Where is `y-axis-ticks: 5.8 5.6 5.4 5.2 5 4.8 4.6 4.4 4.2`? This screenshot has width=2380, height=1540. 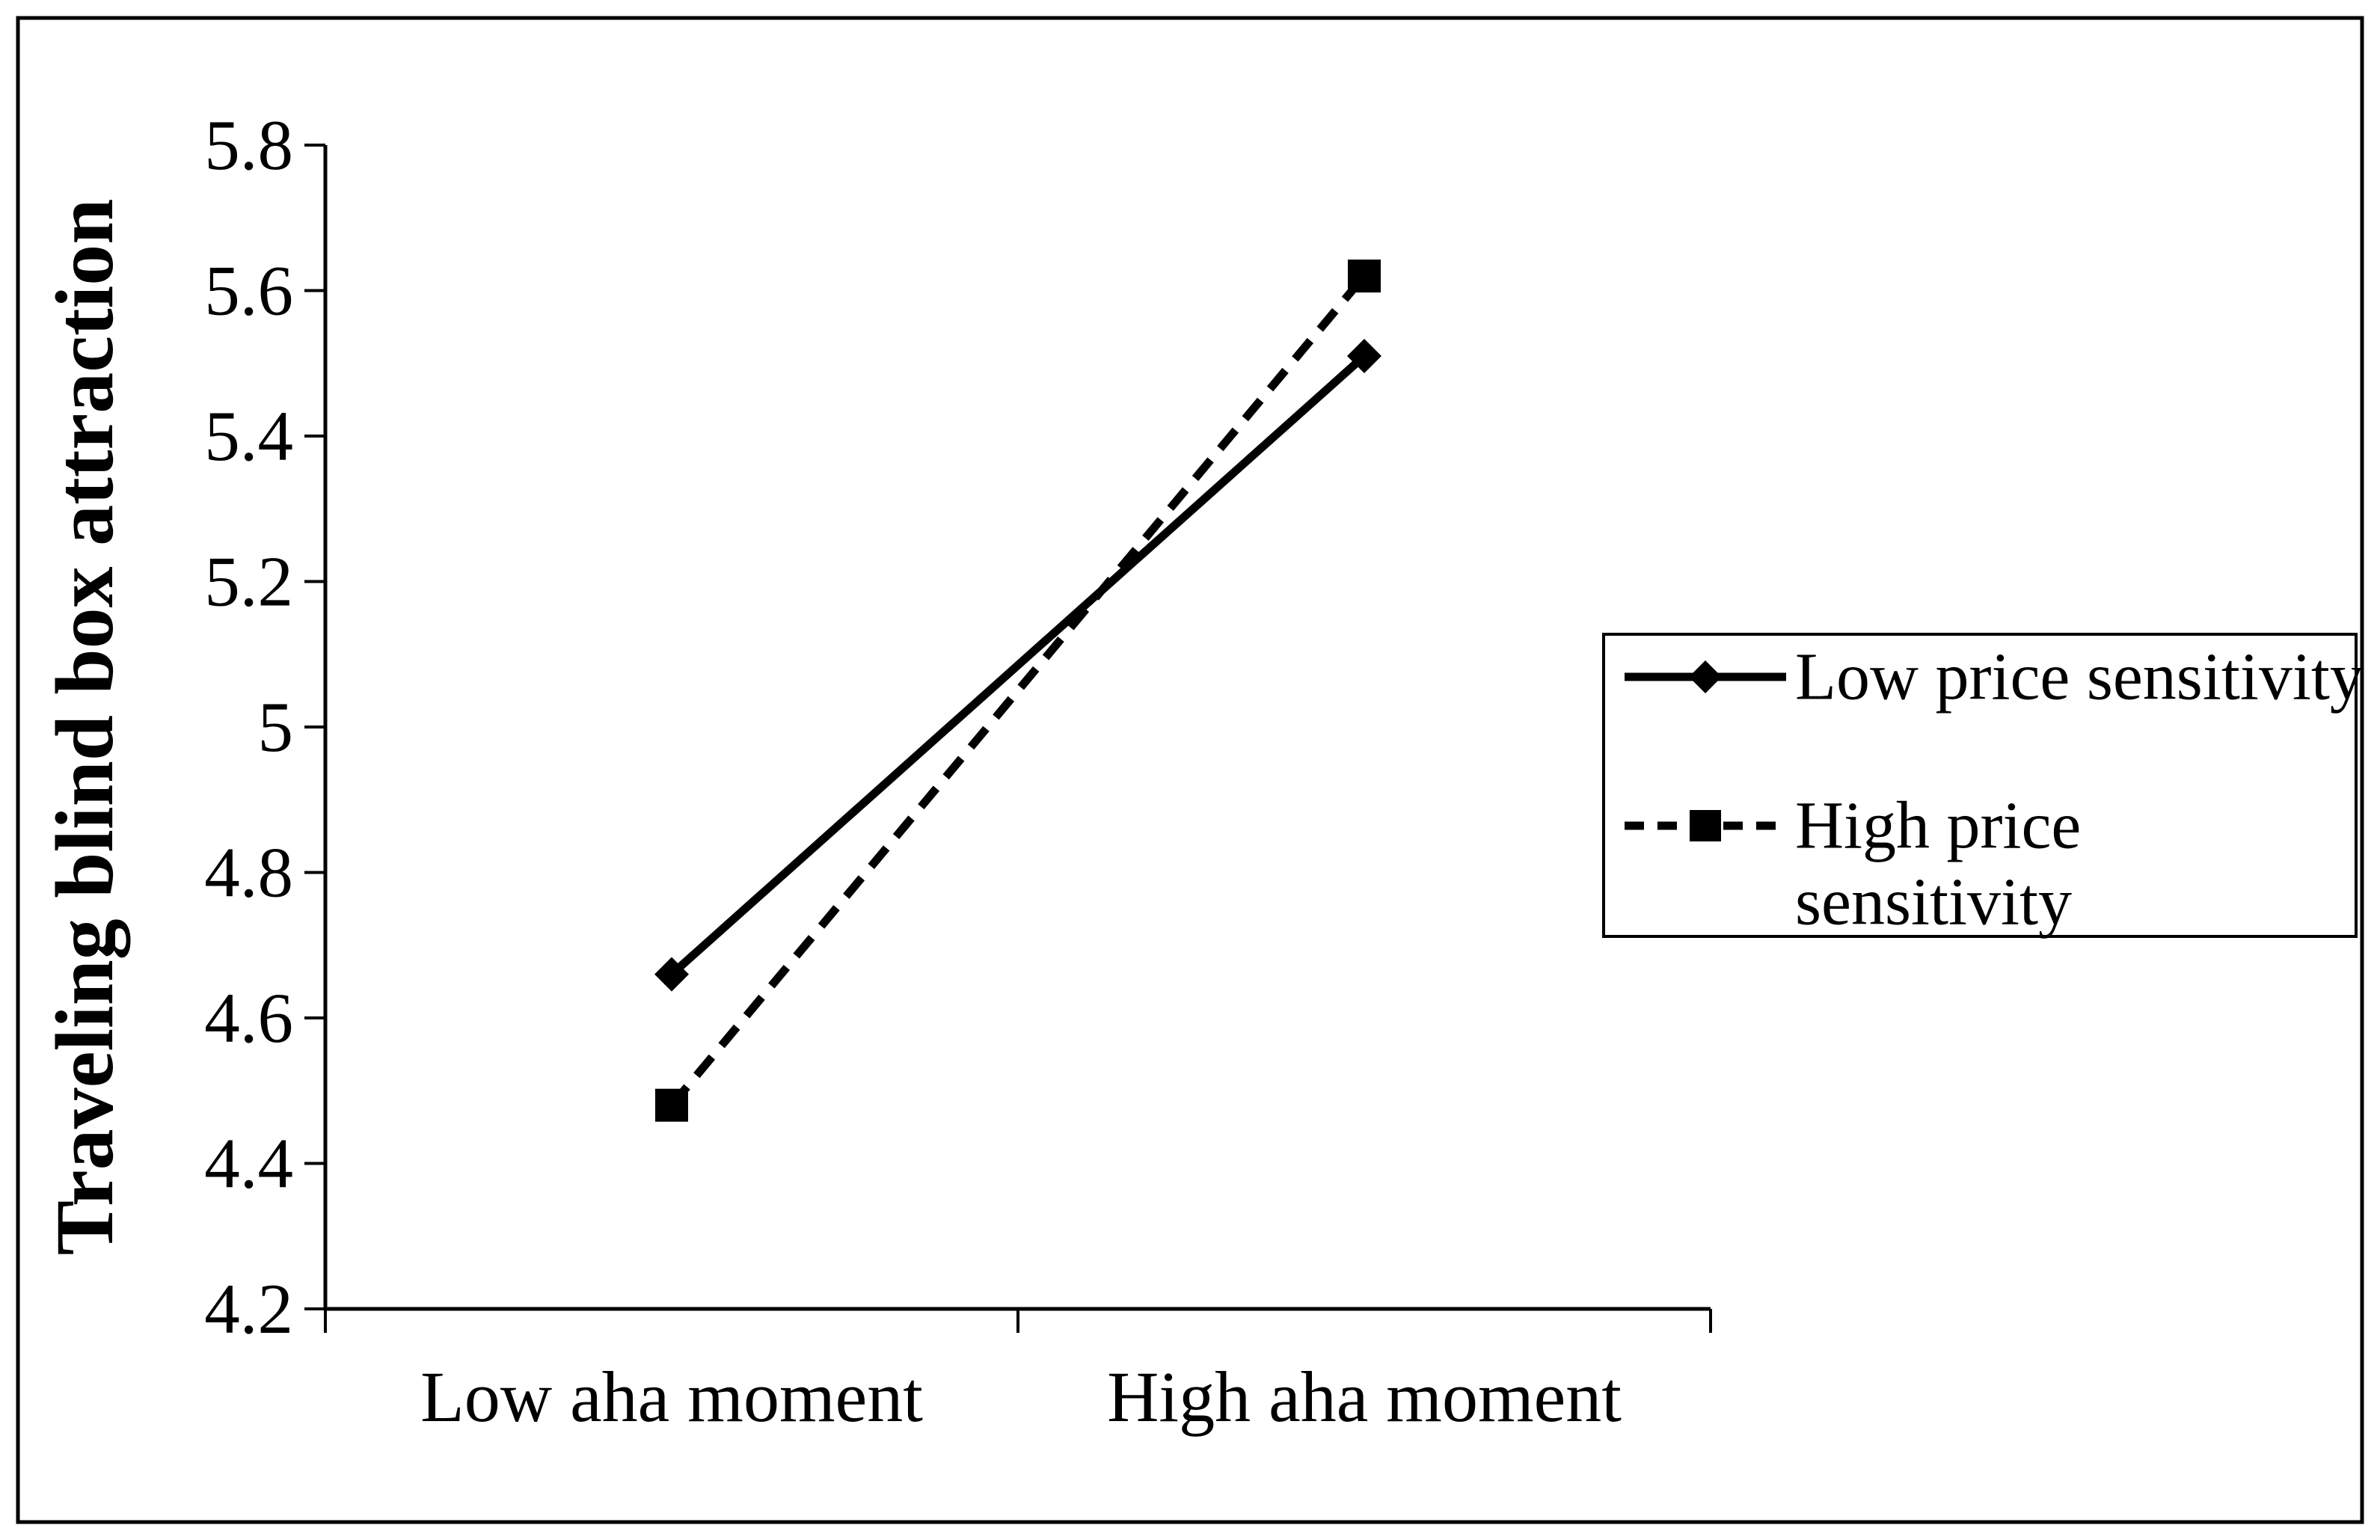 y-axis-ticks: 5.8 5.6 5.4 5.2 5 4.8 4.6 4.4 4.2 is located at coordinates (264, 727).